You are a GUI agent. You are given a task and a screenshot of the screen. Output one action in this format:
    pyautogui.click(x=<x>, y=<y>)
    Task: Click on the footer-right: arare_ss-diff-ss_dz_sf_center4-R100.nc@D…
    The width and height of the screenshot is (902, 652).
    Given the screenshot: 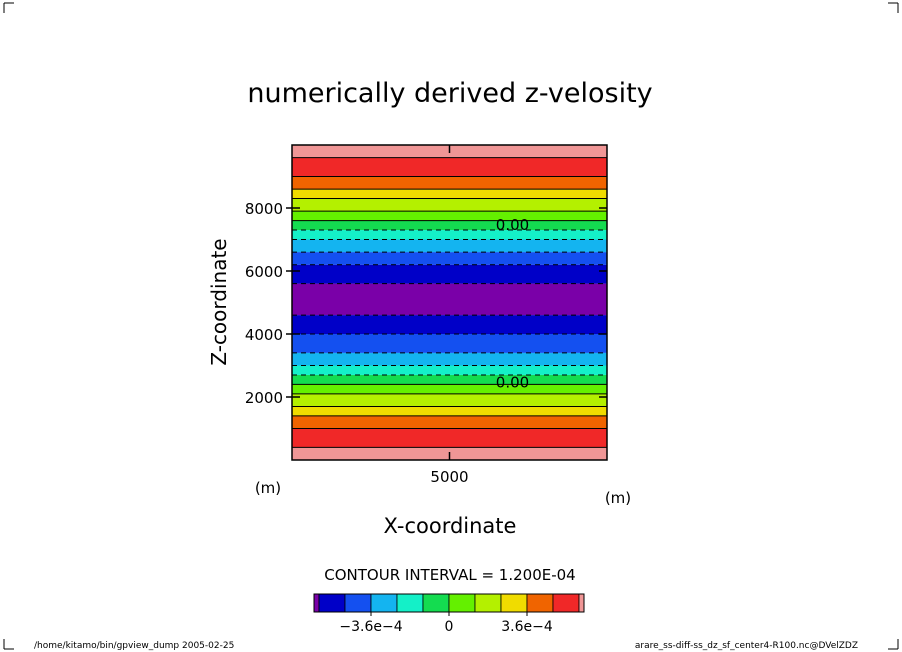 What is the action you would take?
    pyautogui.click(x=746, y=646)
    